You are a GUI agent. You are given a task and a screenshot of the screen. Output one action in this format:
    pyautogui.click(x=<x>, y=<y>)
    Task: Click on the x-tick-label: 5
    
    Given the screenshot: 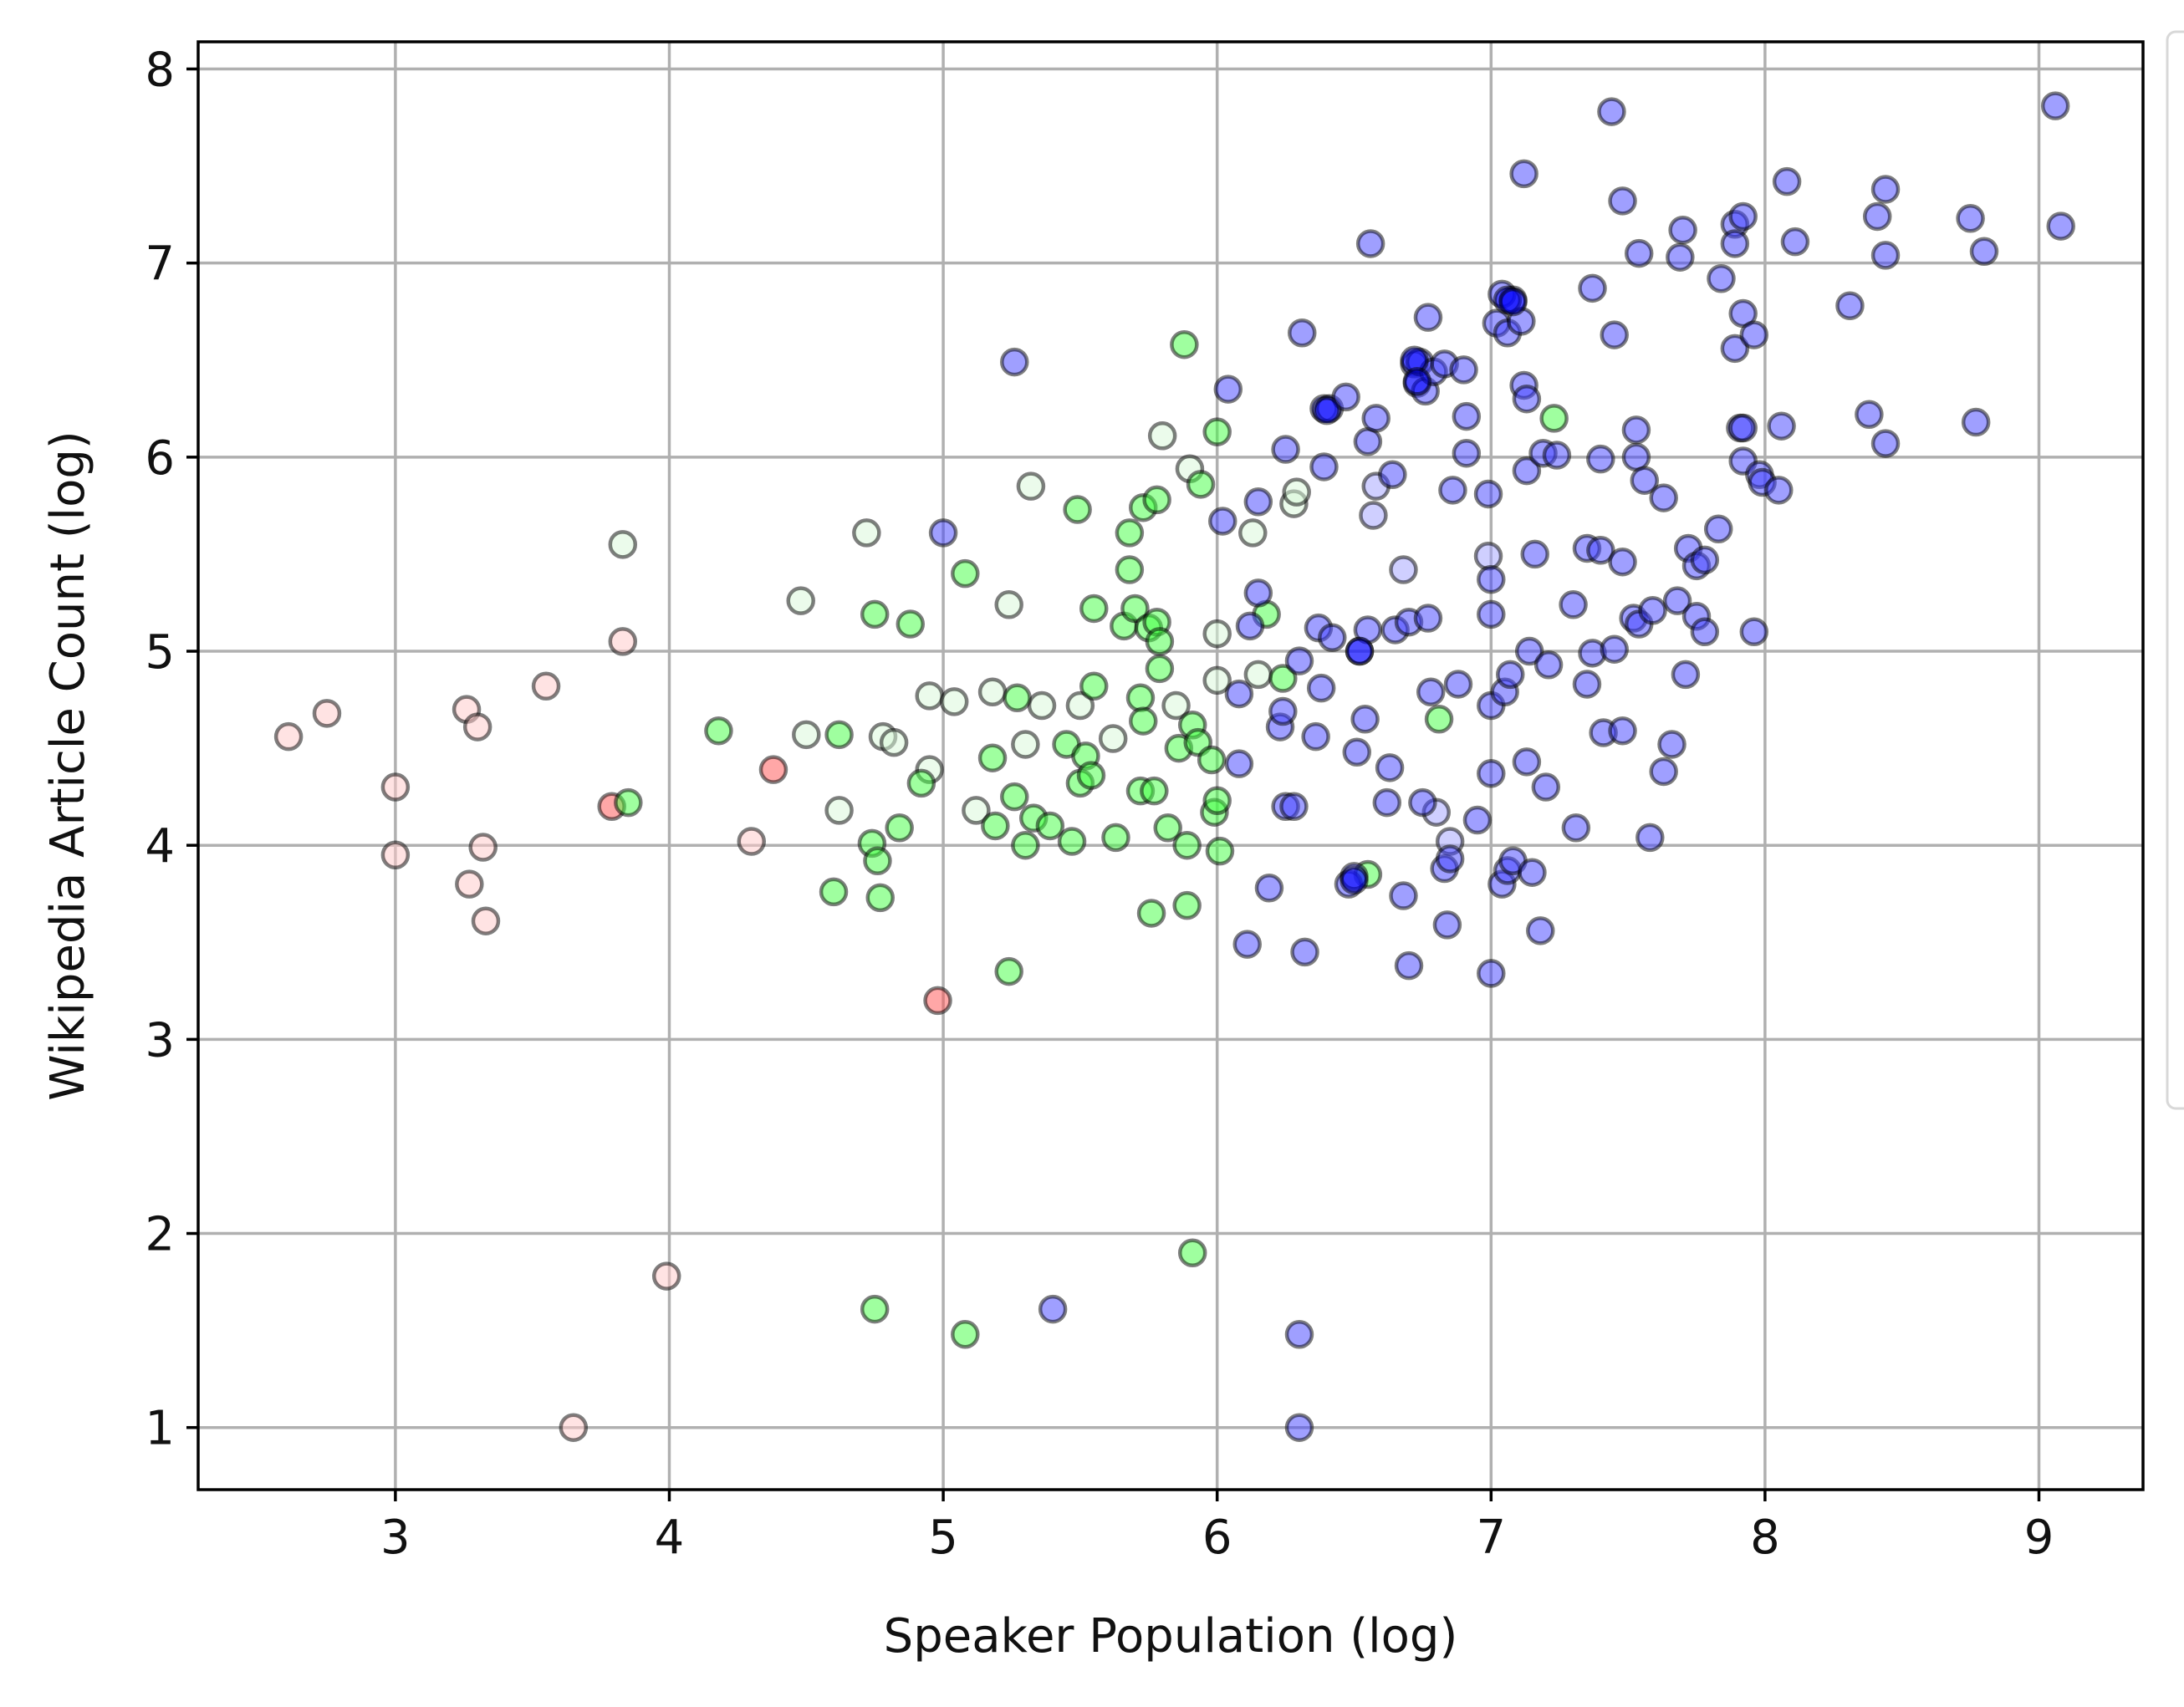 What is the action you would take?
    pyautogui.click(x=943, y=1538)
    